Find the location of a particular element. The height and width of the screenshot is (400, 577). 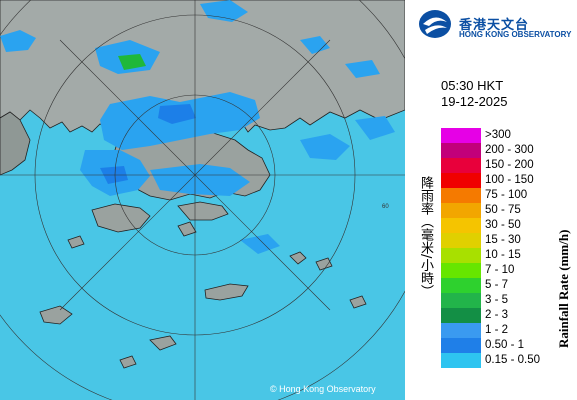

range-ring-label: 60 is located at coordinates (385, 207).